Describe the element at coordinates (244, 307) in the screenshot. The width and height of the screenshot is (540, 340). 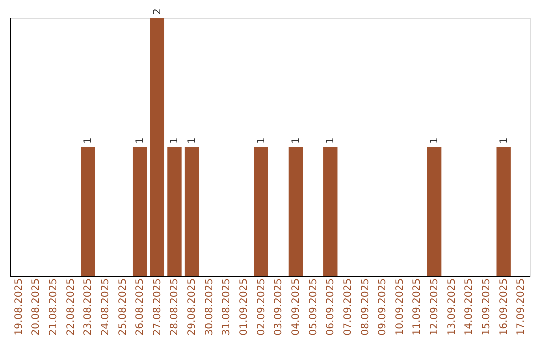
I see `x-tick-label: 01.09.2025` at that location.